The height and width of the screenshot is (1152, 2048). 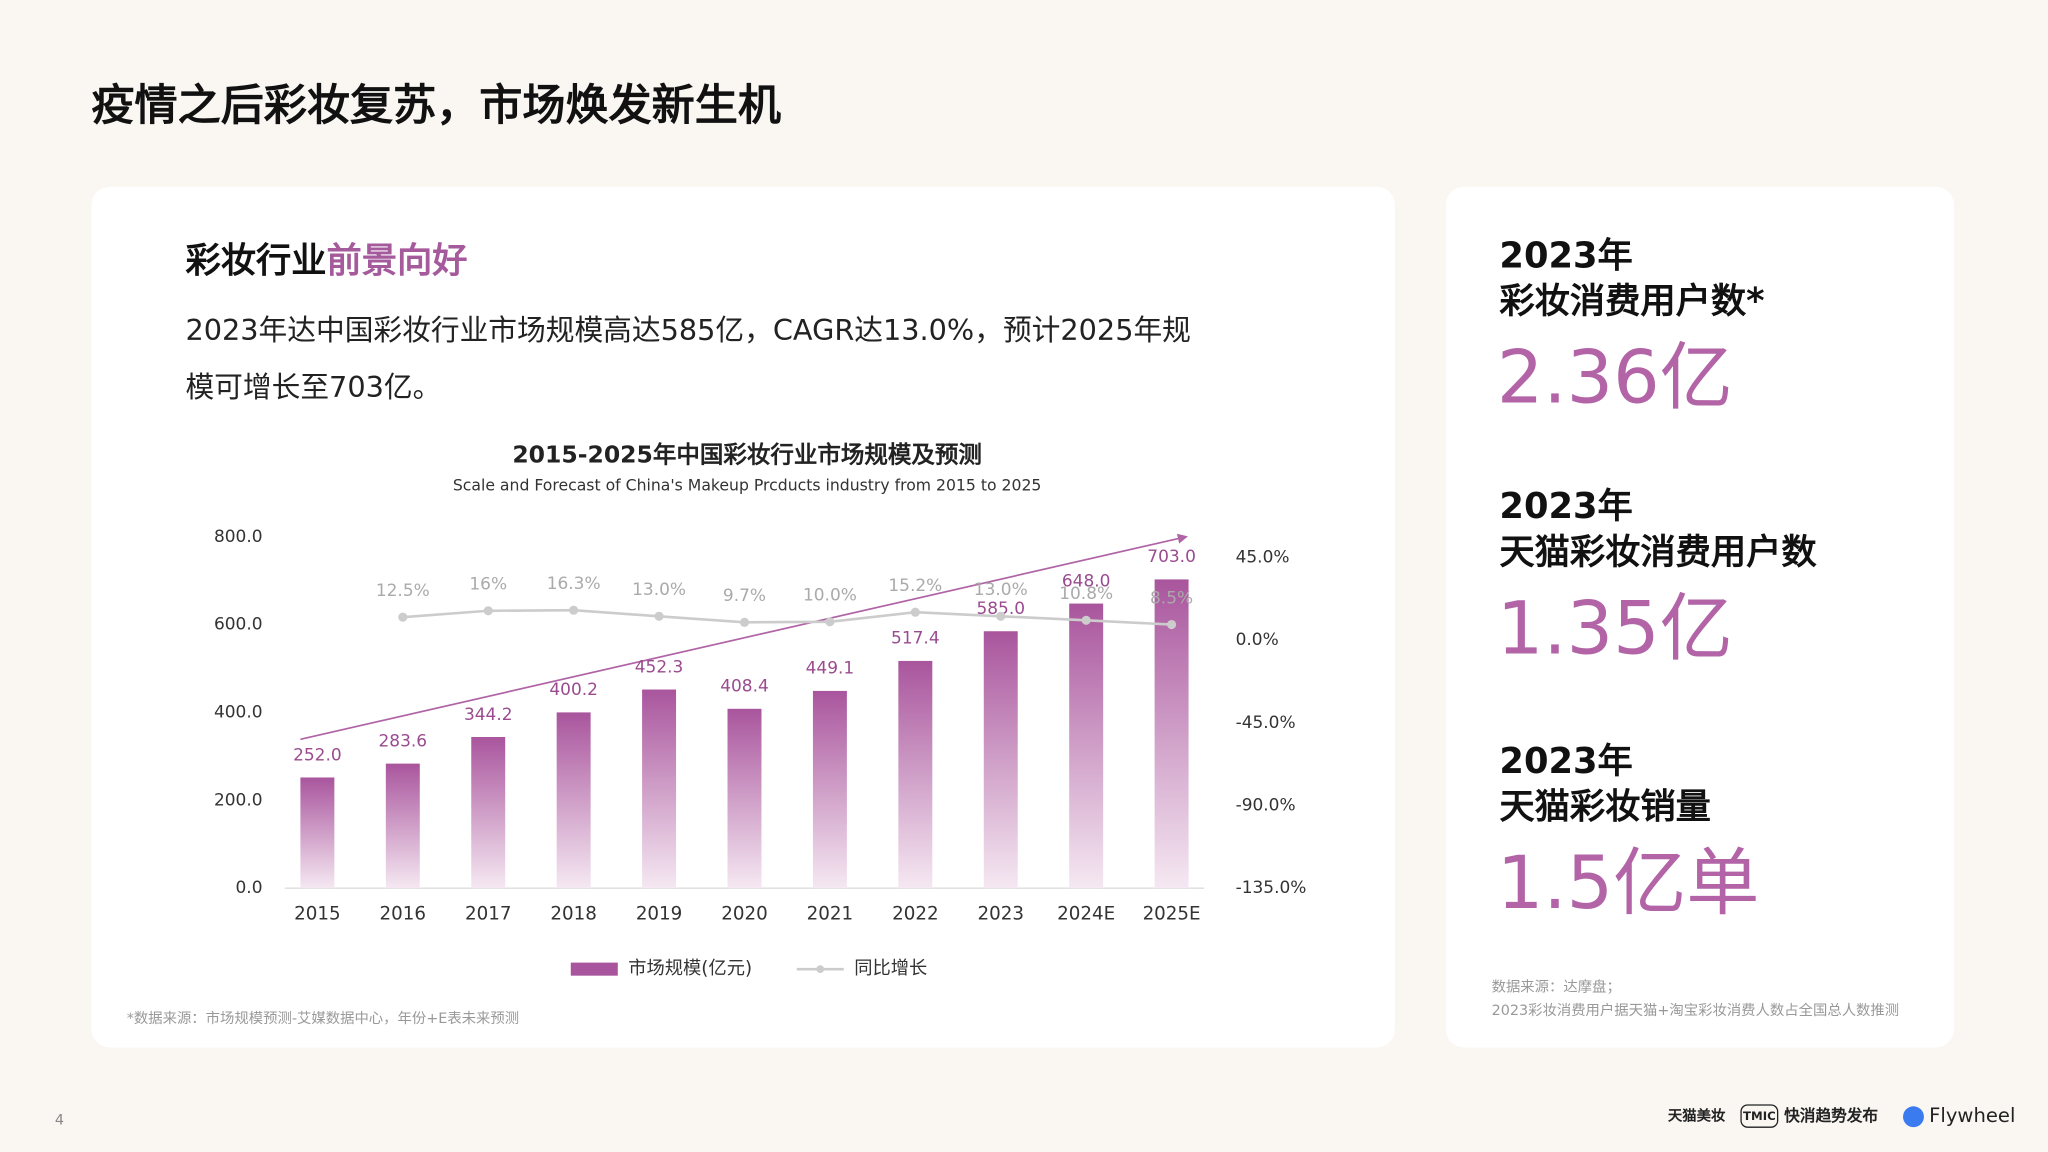 I want to click on x-tick-label: 2017, so click(x=488, y=913).